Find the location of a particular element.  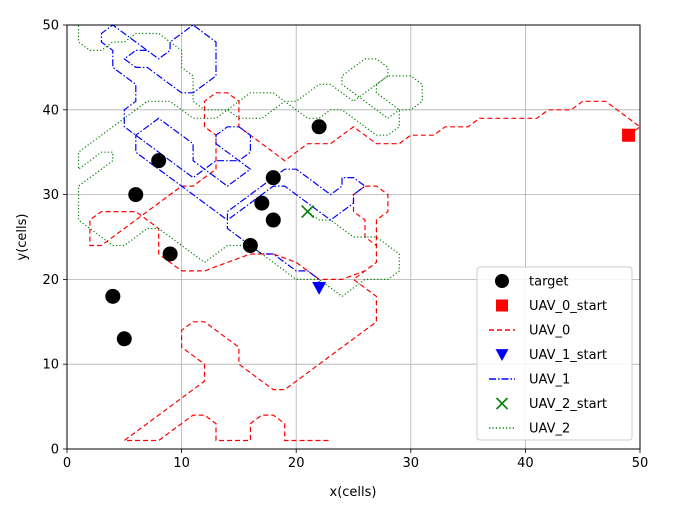

y-tick-label: 40 is located at coordinates (50, 110).